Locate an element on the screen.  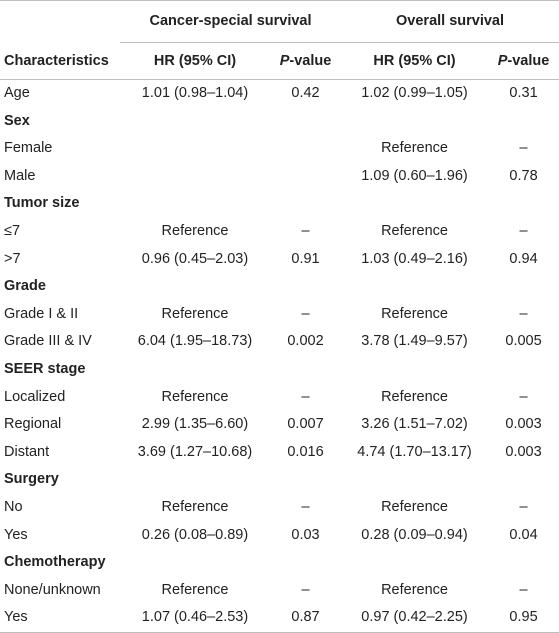
os-p-cell: 0.78 is located at coordinates (523, 175).